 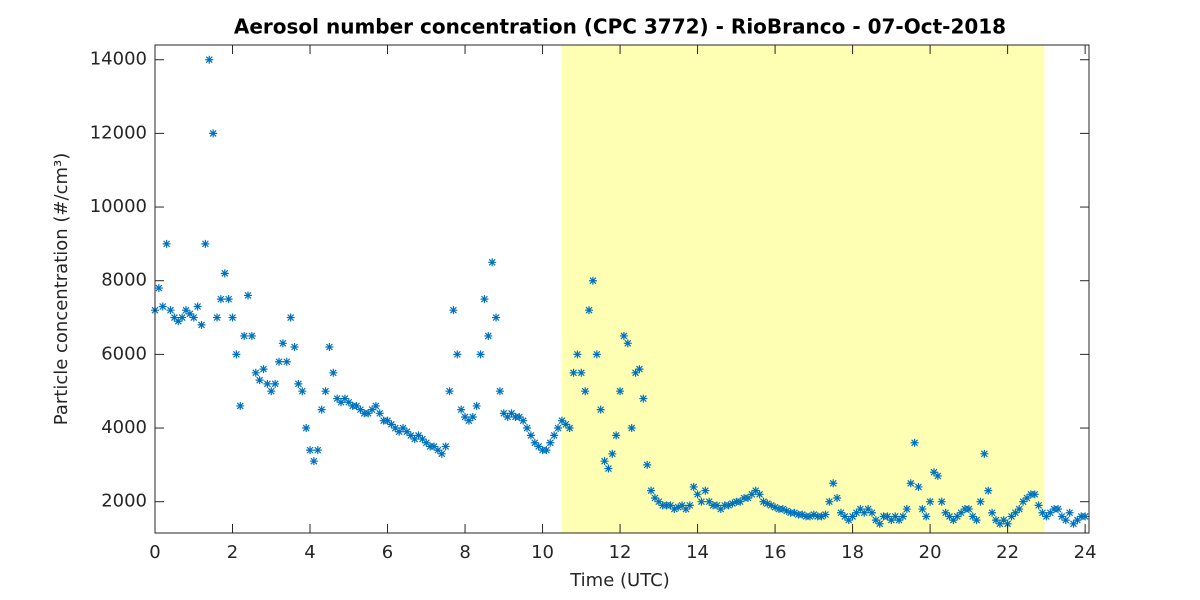 I want to click on y-tick-label: 12000, so click(x=118, y=132).